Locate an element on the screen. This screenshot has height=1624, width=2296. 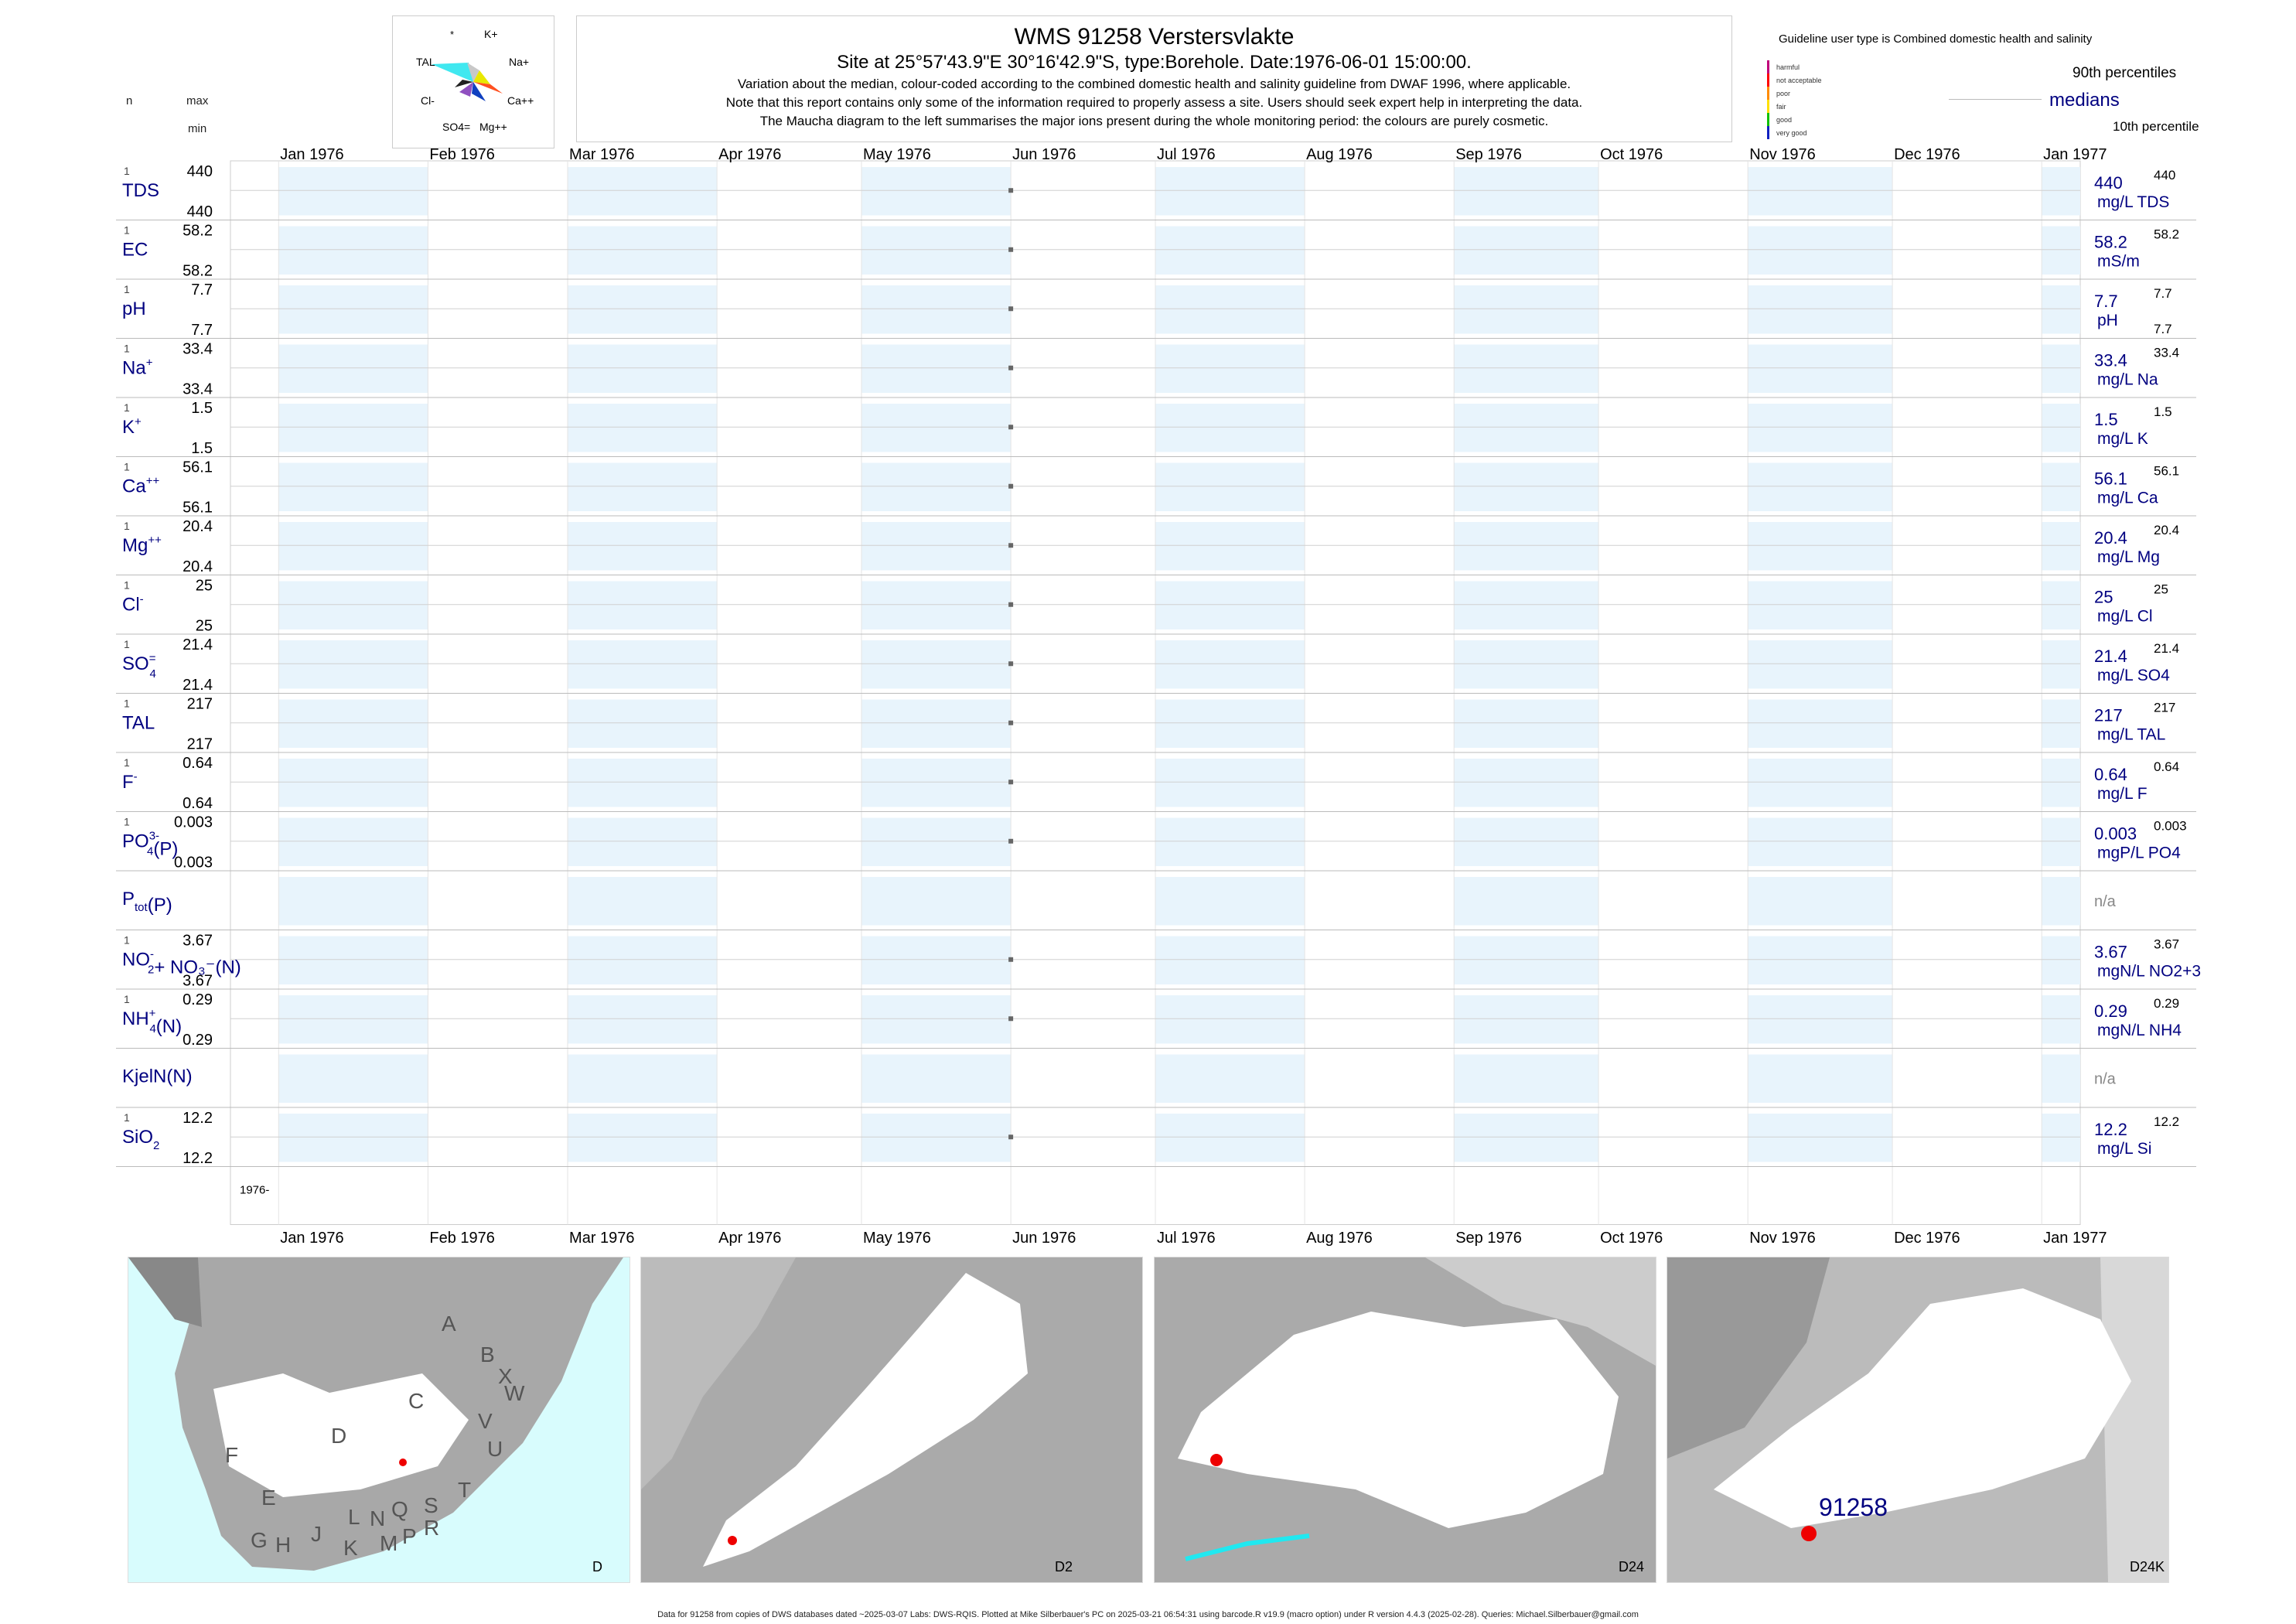
maucha-wedge-k is located at coordinates (473, 72).